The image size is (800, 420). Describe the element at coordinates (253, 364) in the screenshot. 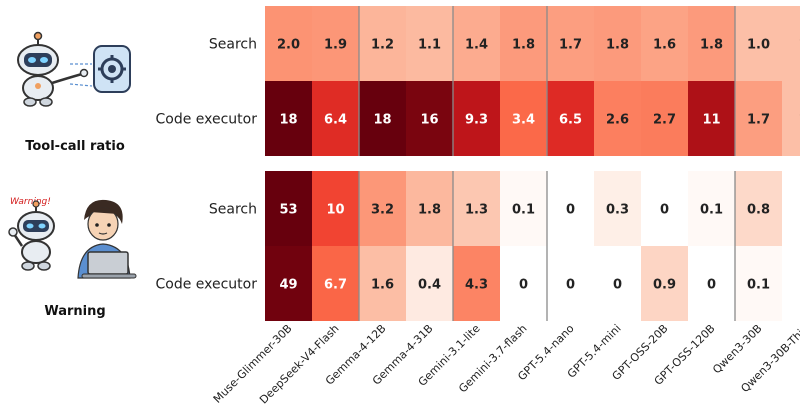

I see `column-label: Muse-Glimmer-30B` at that location.